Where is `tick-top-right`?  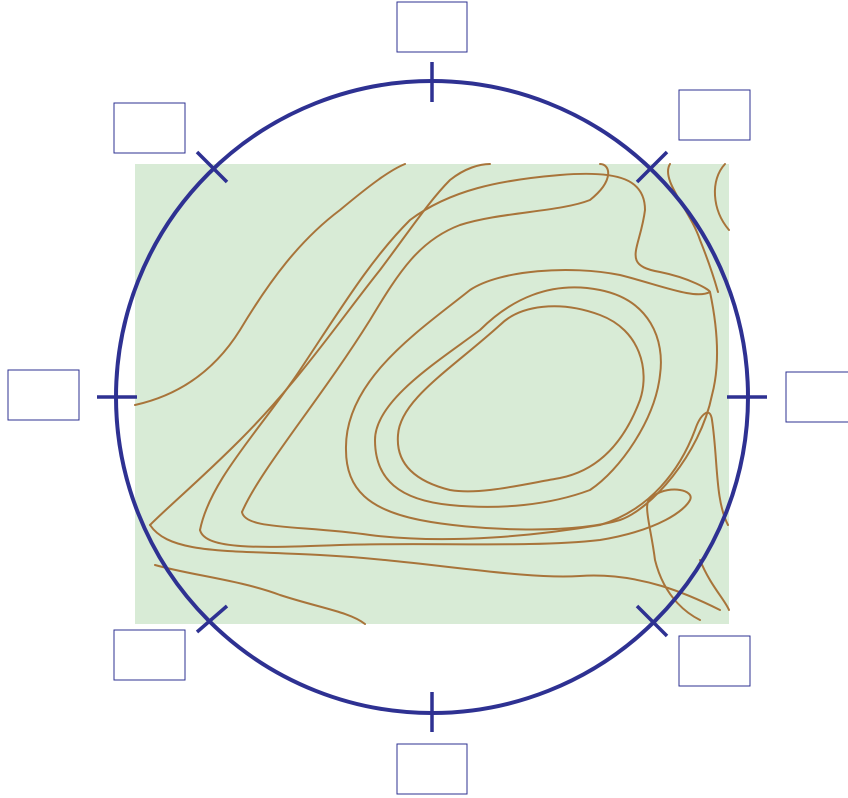
tick-top-right is located at coordinates (652, 167).